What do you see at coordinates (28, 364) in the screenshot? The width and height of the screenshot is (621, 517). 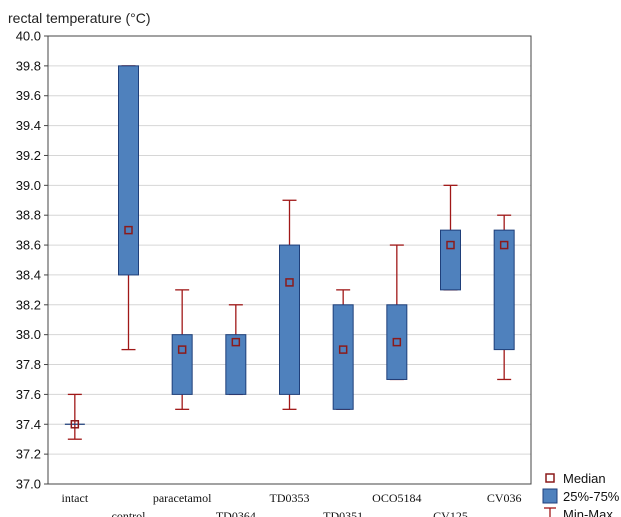 I see `y-tick-label: 37.8` at bounding box center [28, 364].